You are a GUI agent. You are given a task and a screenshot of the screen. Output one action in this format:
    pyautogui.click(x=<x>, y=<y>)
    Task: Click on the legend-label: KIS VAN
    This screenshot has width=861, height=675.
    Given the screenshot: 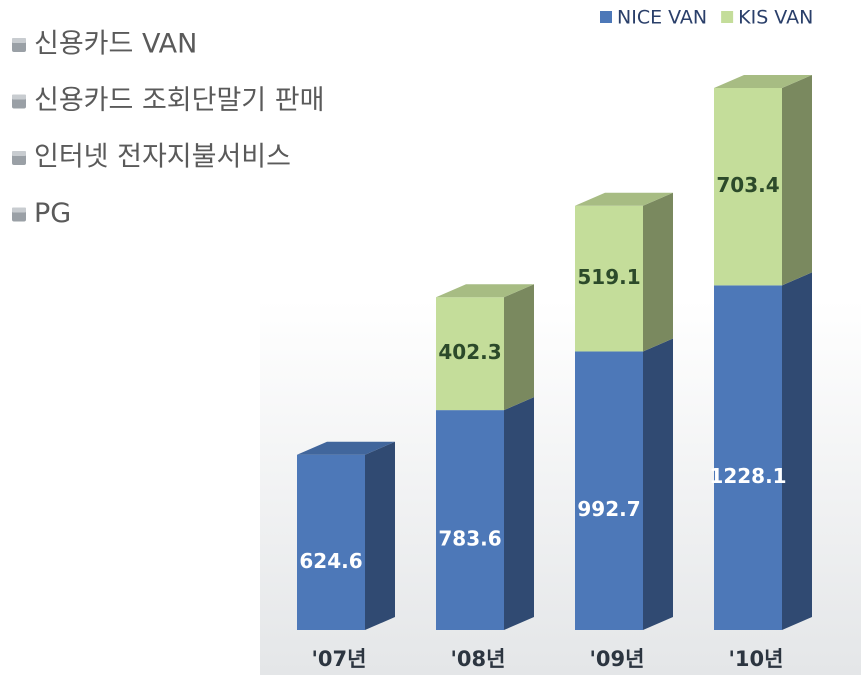 What is the action you would take?
    pyautogui.click(x=775, y=18)
    